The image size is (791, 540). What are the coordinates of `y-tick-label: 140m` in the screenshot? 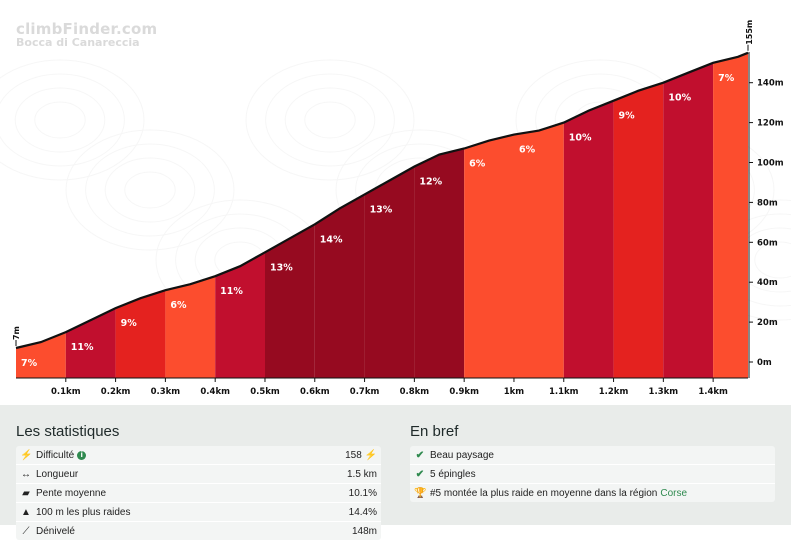 It's located at (770, 84).